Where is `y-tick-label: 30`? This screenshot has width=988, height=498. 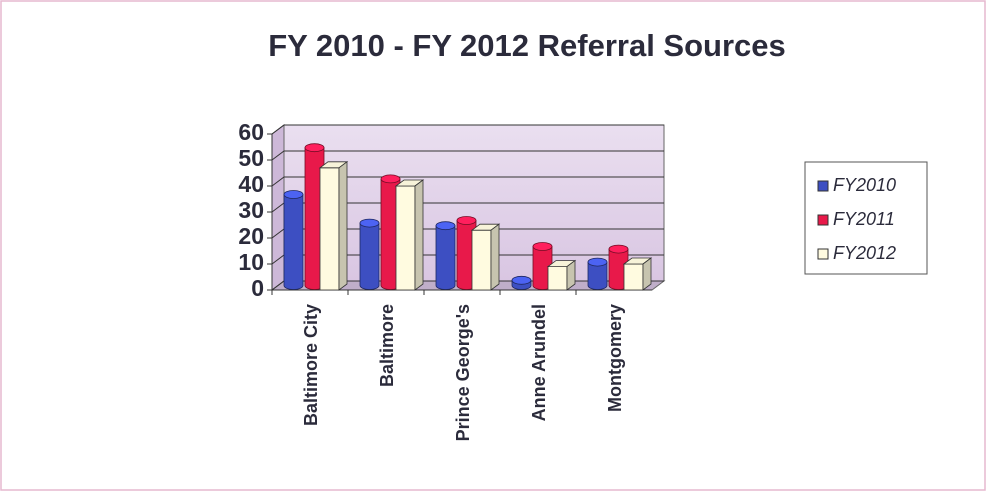 y-tick-label: 30 is located at coordinates (251, 210).